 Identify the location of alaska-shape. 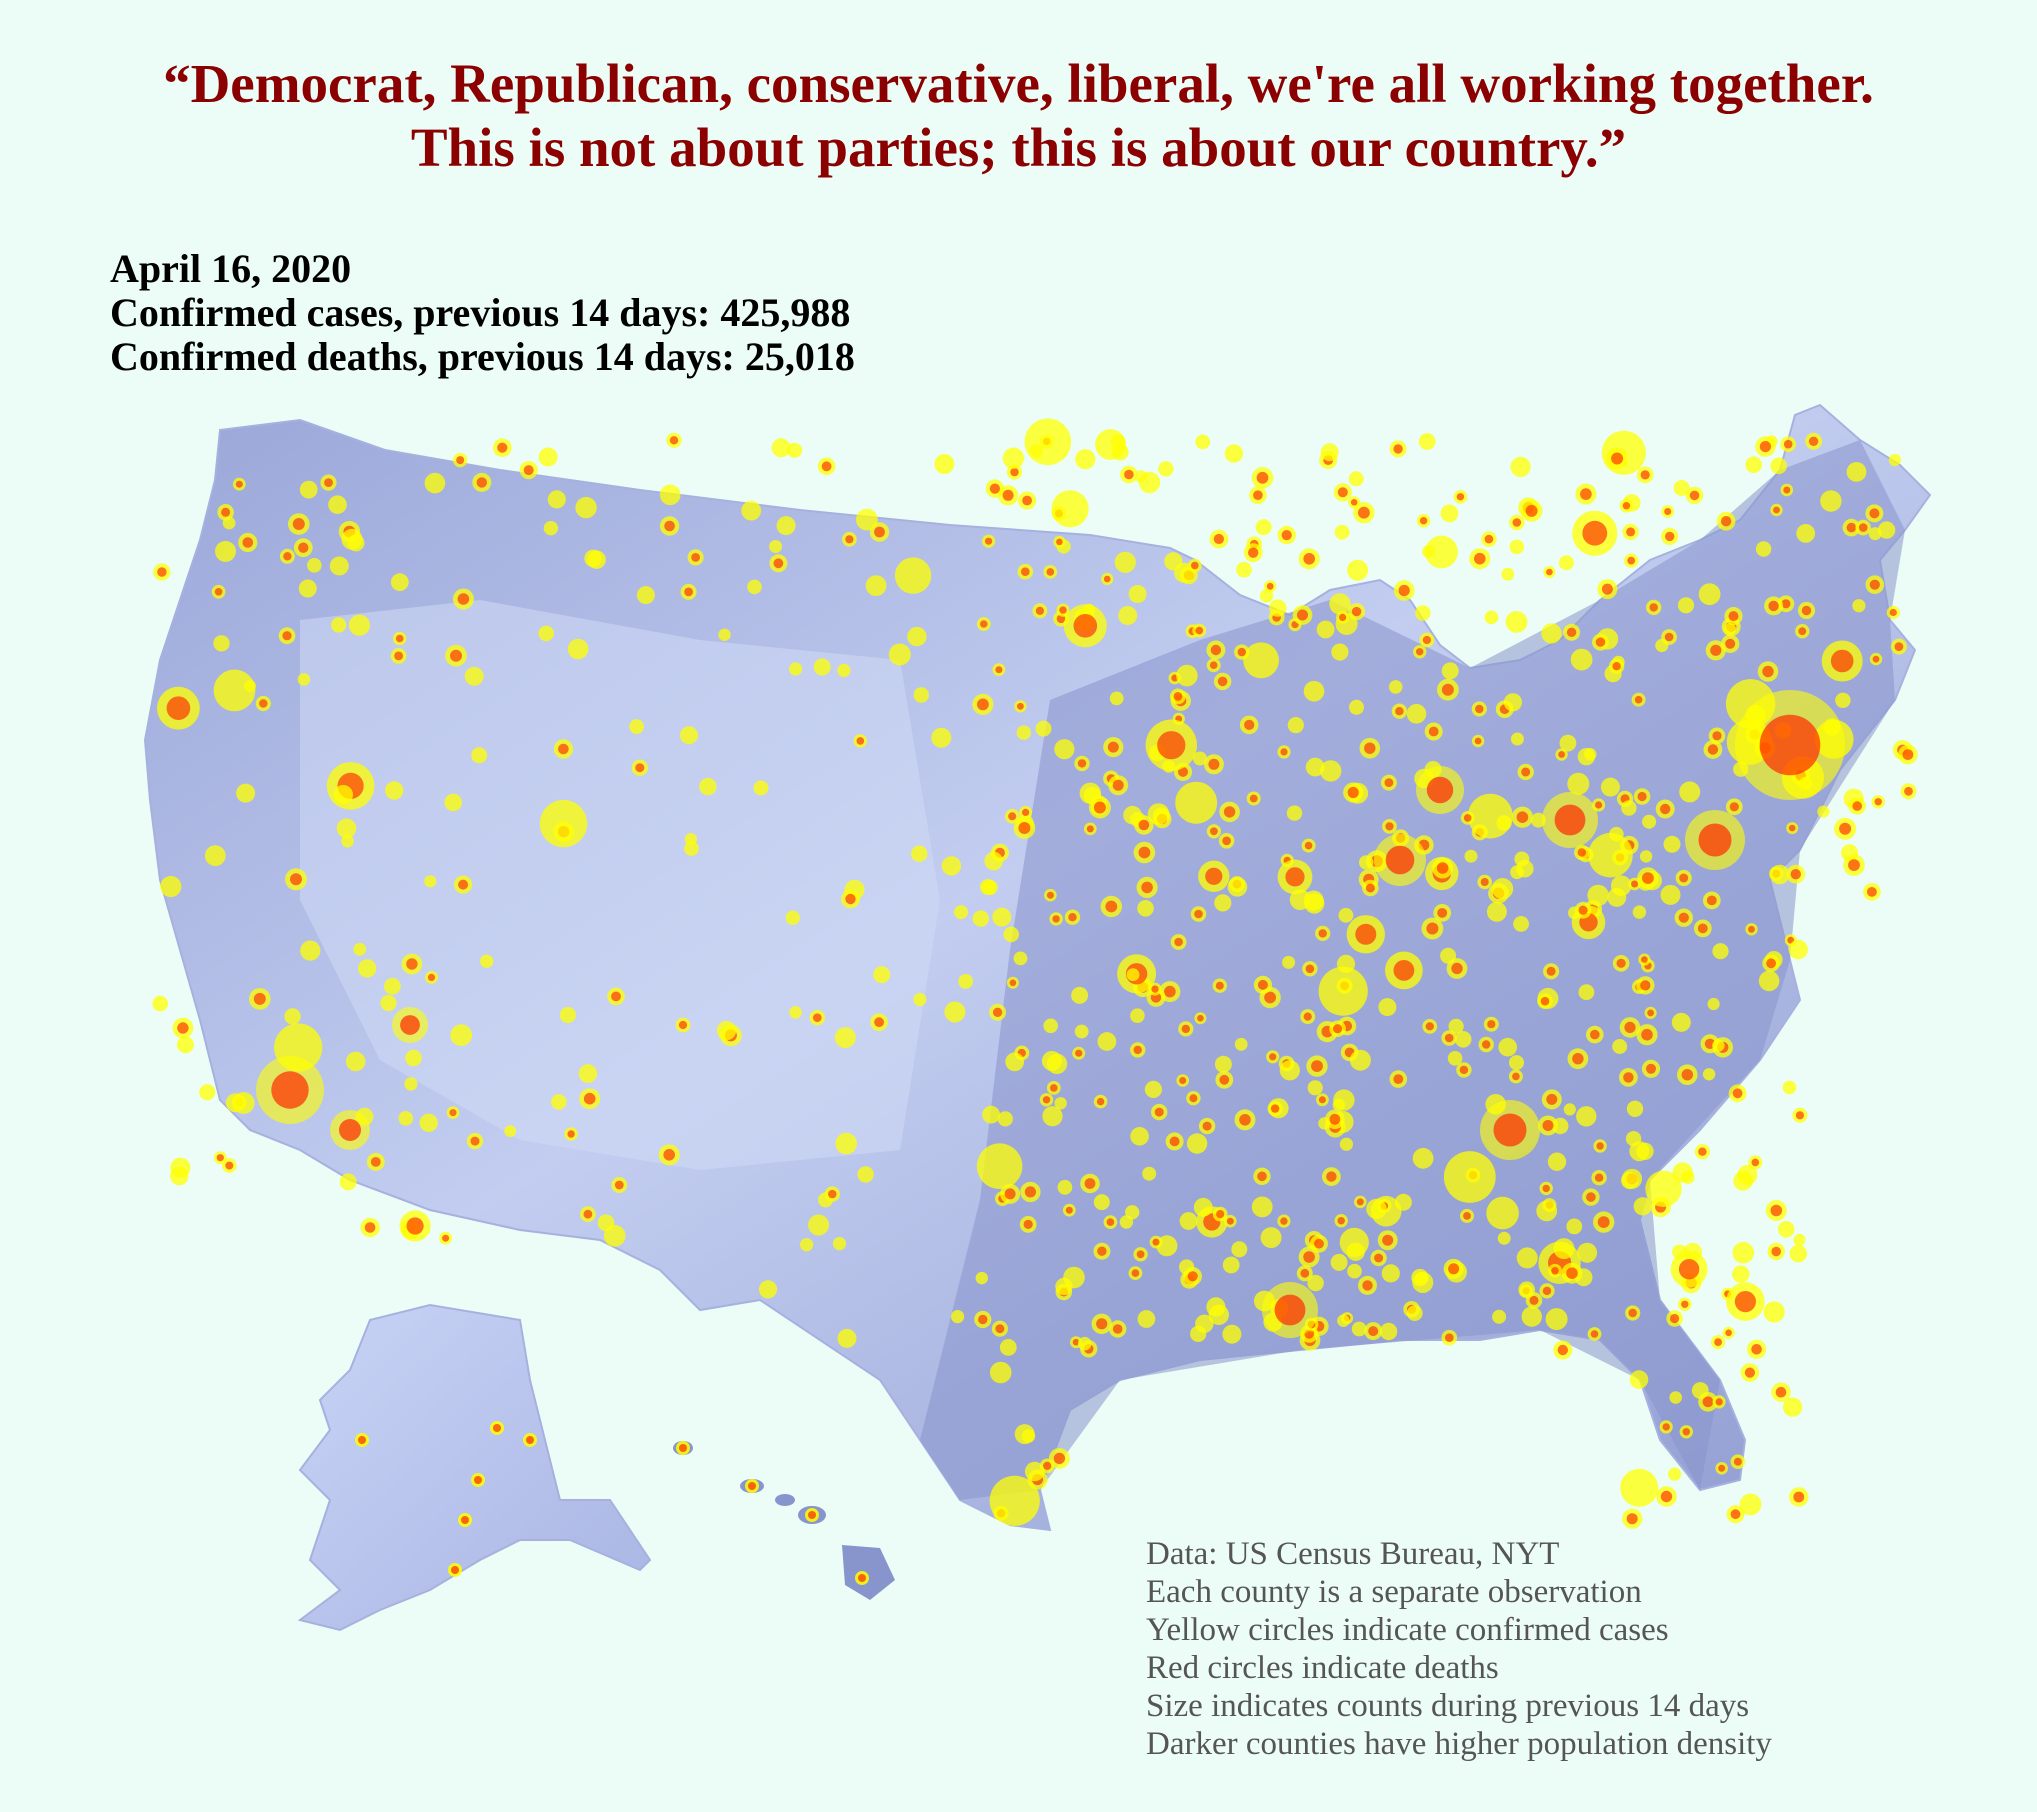
(474, 1467).